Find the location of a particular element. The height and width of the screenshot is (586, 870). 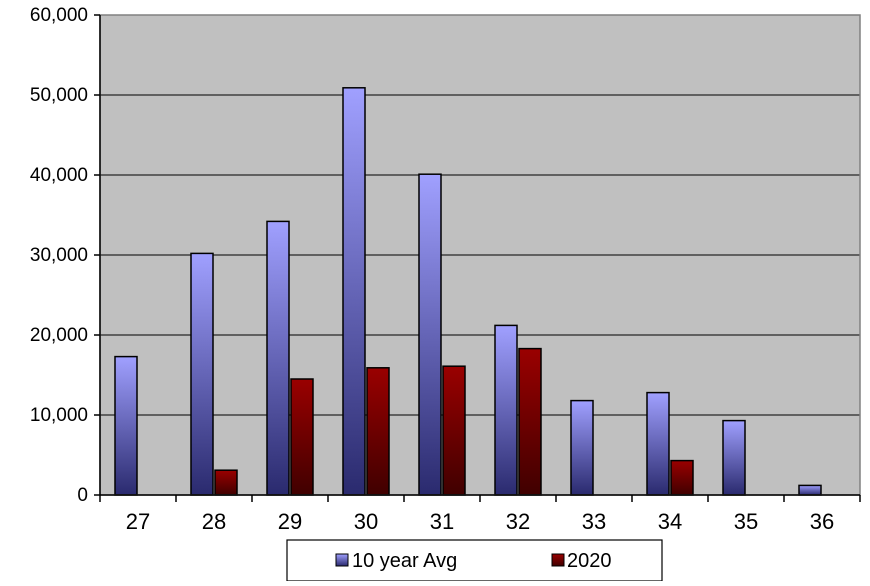

x-tick-label: 27 is located at coordinates (138, 521).